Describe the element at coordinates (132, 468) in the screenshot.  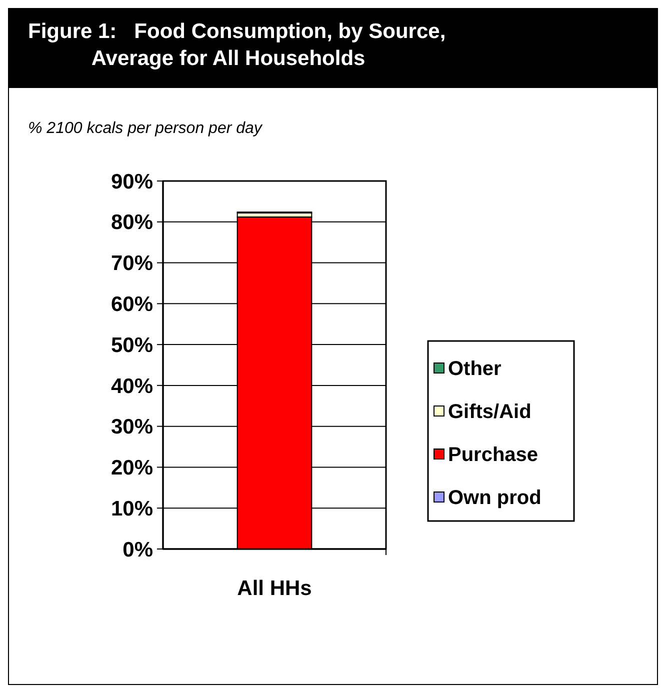
I see `y-tick-label: 20%` at that location.